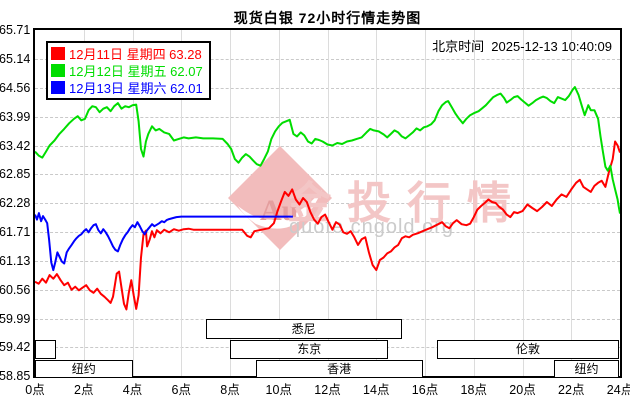 The width and height of the screenshot is (630, 400). Describe the element at coordinates (528, 349) in the screenshot. I see `market-session-box-伦敦: 伦敦` at that location.